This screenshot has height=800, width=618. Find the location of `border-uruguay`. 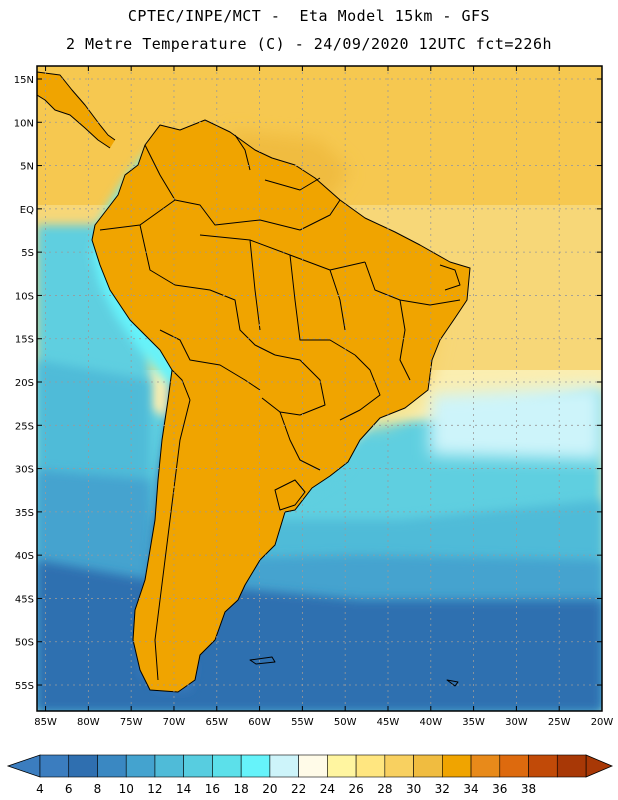

border-uruguay is located at coordinates (300, 441).